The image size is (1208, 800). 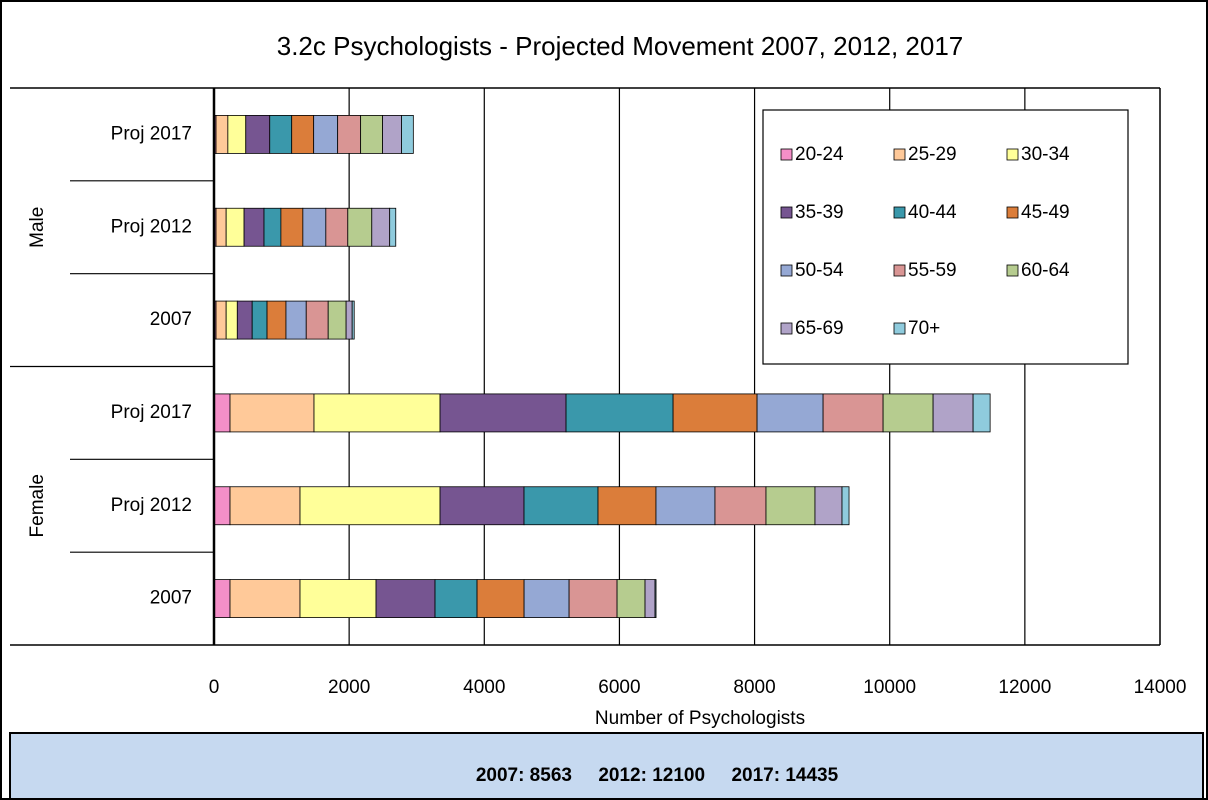 What do you see at coordinates (619, 687) in the screenshot?
I see `x-tick-label: 6000` at bounding box center [619, 687].